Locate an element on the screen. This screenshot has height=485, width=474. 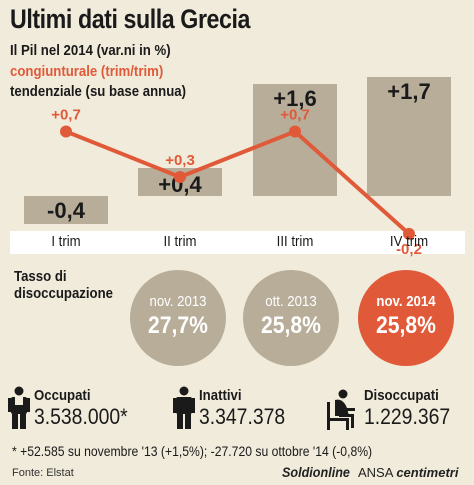
stat-value-occupati: 3.538.000* is located at coordinates (81, 416).